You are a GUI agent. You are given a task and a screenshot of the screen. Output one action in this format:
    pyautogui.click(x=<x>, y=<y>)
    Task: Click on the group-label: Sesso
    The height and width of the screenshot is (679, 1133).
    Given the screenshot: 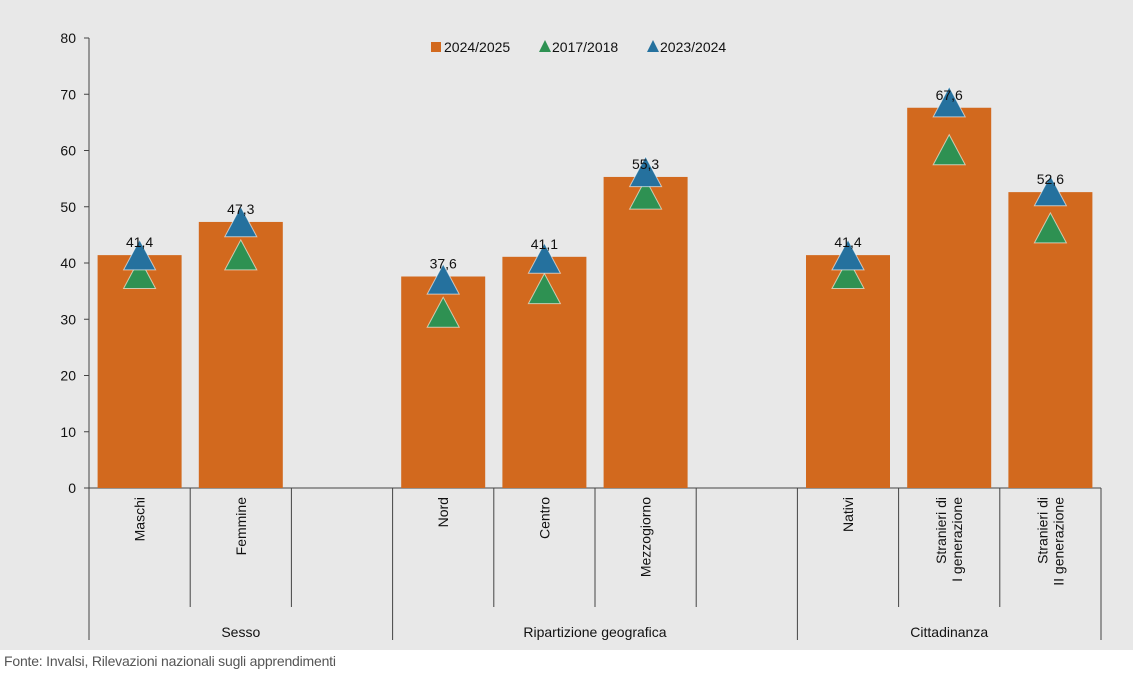 What is the action you would take?
    pyautogui.click(x=240, y=632)
    